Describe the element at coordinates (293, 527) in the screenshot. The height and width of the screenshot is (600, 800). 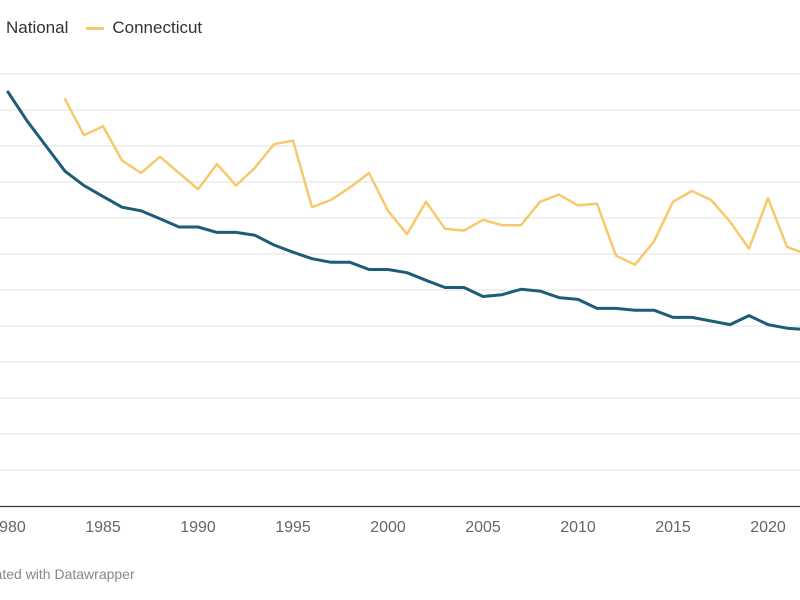
I see `x-tick-label: 1995` at that location.